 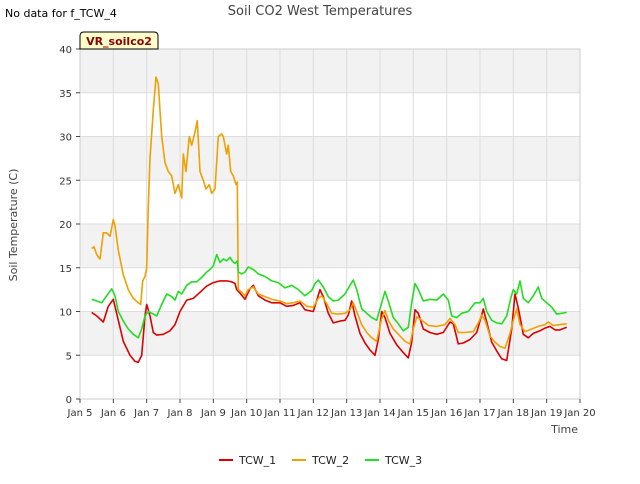 What do you see at coordinates (65, 181) in the screenshot?
I see `y-tick-label: 25` at bounding box center [65, 181].